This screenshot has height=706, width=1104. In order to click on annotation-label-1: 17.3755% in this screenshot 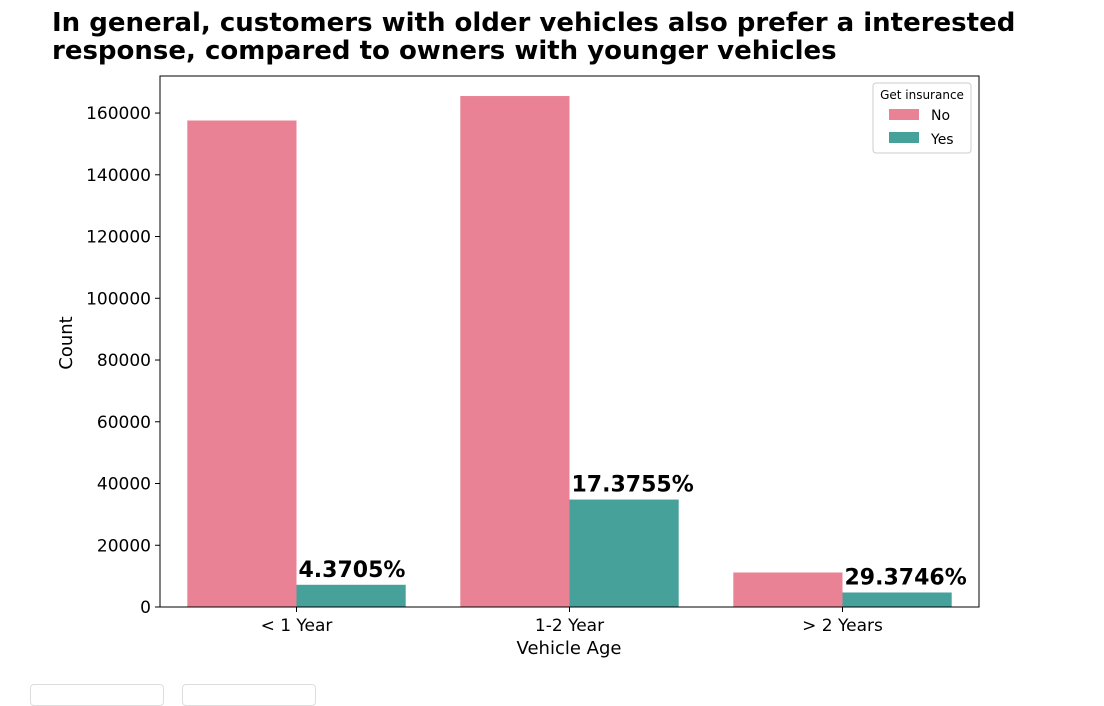, I will do `click(633, 485)`.